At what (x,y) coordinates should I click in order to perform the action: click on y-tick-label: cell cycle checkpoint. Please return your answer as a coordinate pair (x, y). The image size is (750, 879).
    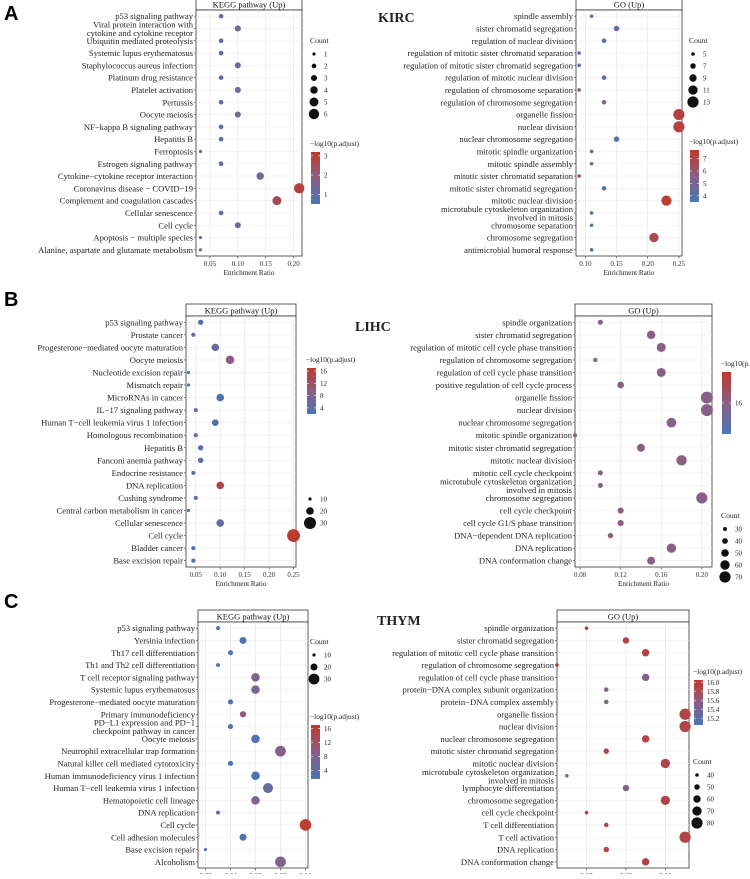
    Looking at the image, I should click on (517, 813).